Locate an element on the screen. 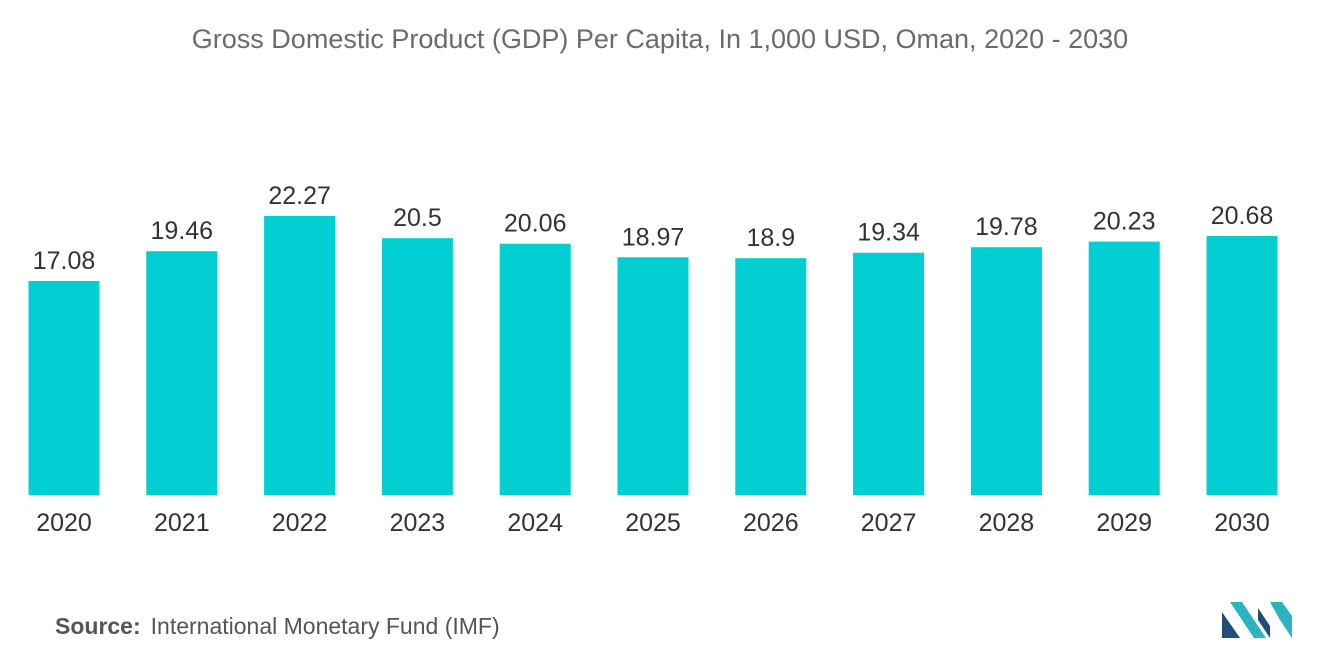 This screenshot has width=1320, height=665. bar-value-label-2020: 17.08 is located at coordinates (64, 261).